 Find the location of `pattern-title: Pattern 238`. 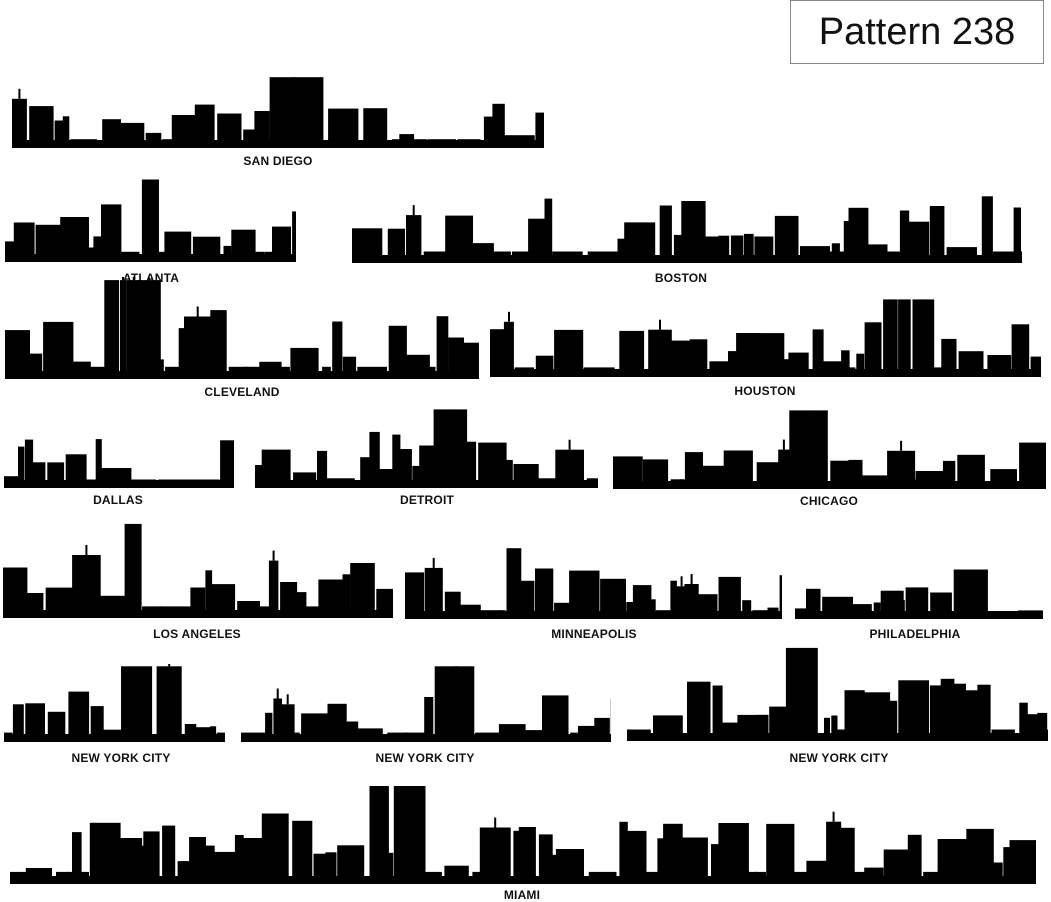

pattern-title: Pattern 238 is located at coordinates (917, 32).